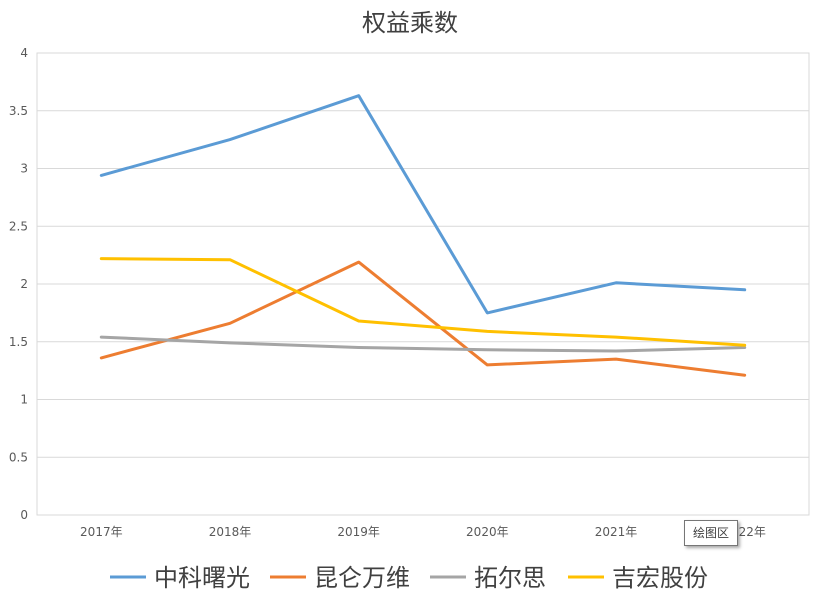 This screenshot has width=826, height=599. What do you see at coordinates (423, 532) in the screenshot?
I see `x-axis-ticks: 2017年 2018年 2019年 2020年 2021年 2022年` at bounding box center [423, 532].